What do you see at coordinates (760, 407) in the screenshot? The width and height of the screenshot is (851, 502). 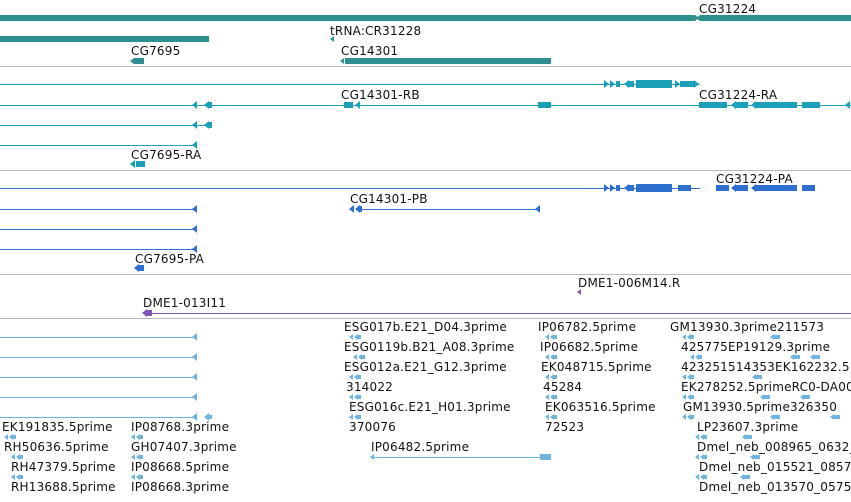 I see `feature-label-est: GM13930.5prime326350` at bounding box center [760, 407].